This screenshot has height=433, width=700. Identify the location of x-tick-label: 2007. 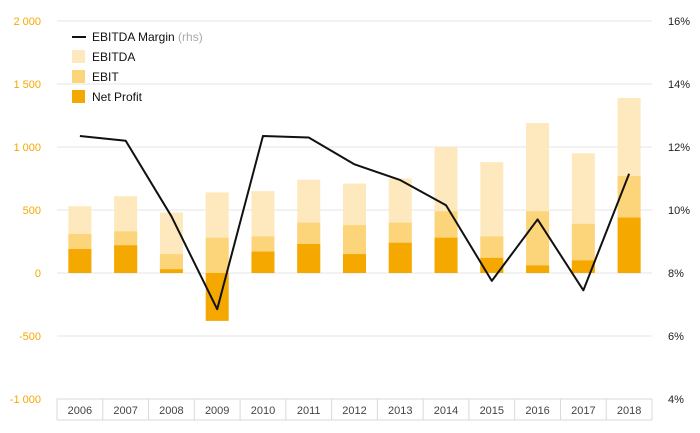
(125, 411).